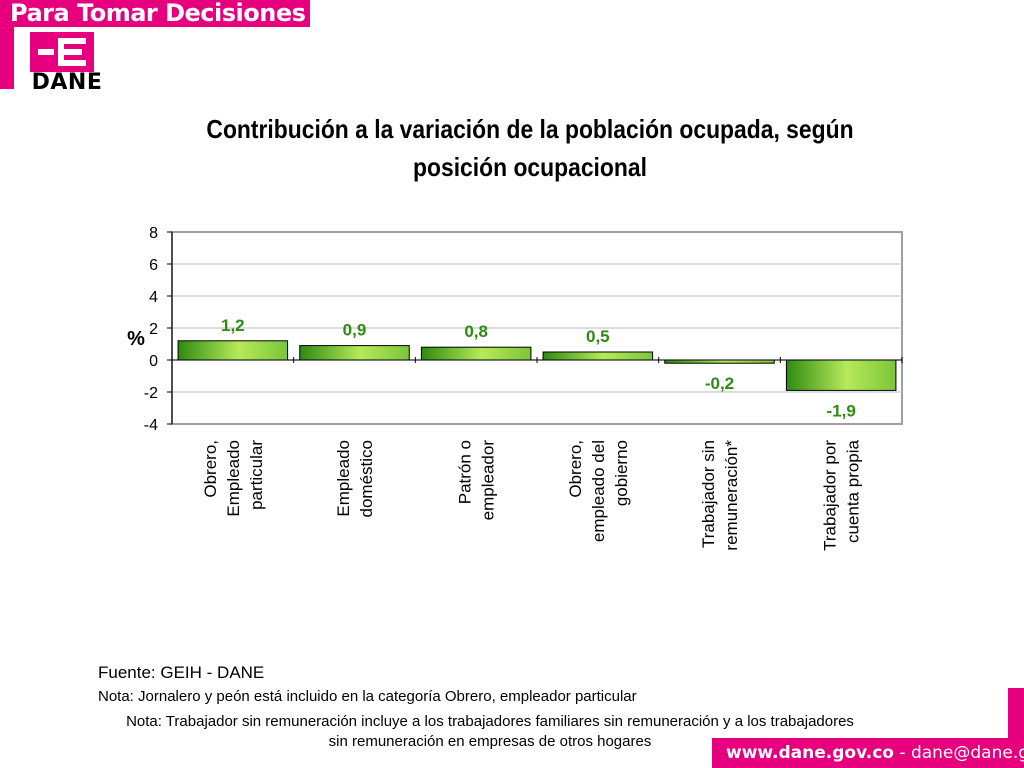 Image resolution: width=1024 pixels, height=768 pixels. Describe the element at coordinates (842, 494) in the screenshot. I see `x-tick-label-5: Trabajador por cuenta propia` at that location.